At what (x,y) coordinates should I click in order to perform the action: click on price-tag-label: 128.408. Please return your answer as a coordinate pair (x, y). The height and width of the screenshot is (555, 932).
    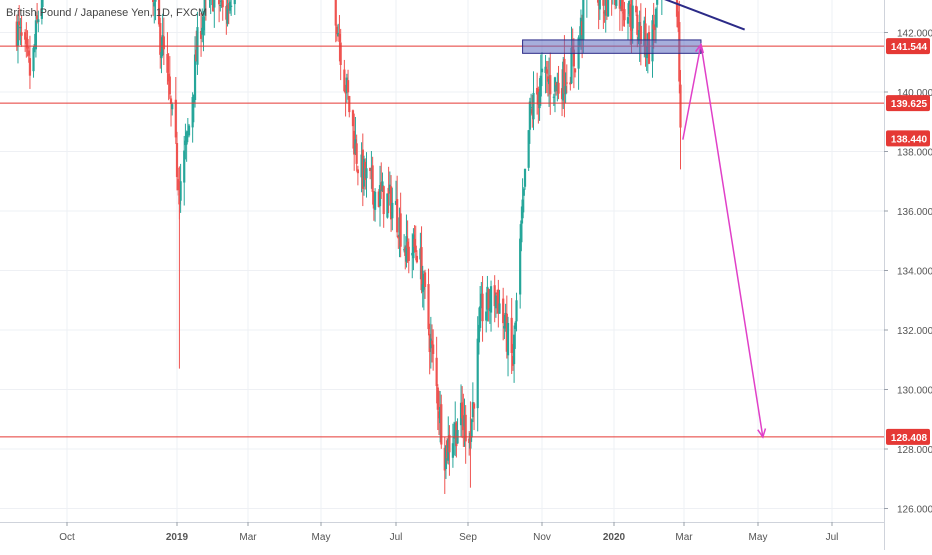
    Looking at the image, I should click on (909, 438).